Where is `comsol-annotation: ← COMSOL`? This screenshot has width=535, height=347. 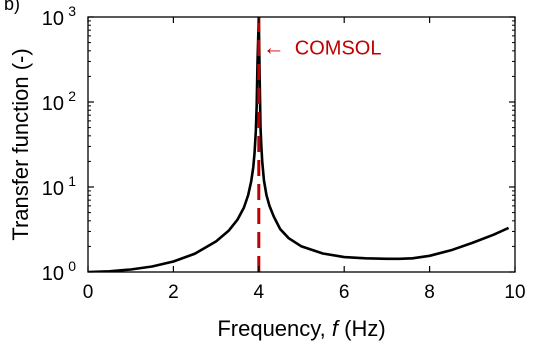 comsol-annotation: ← COMSOL is located at coordinates (322, 46).